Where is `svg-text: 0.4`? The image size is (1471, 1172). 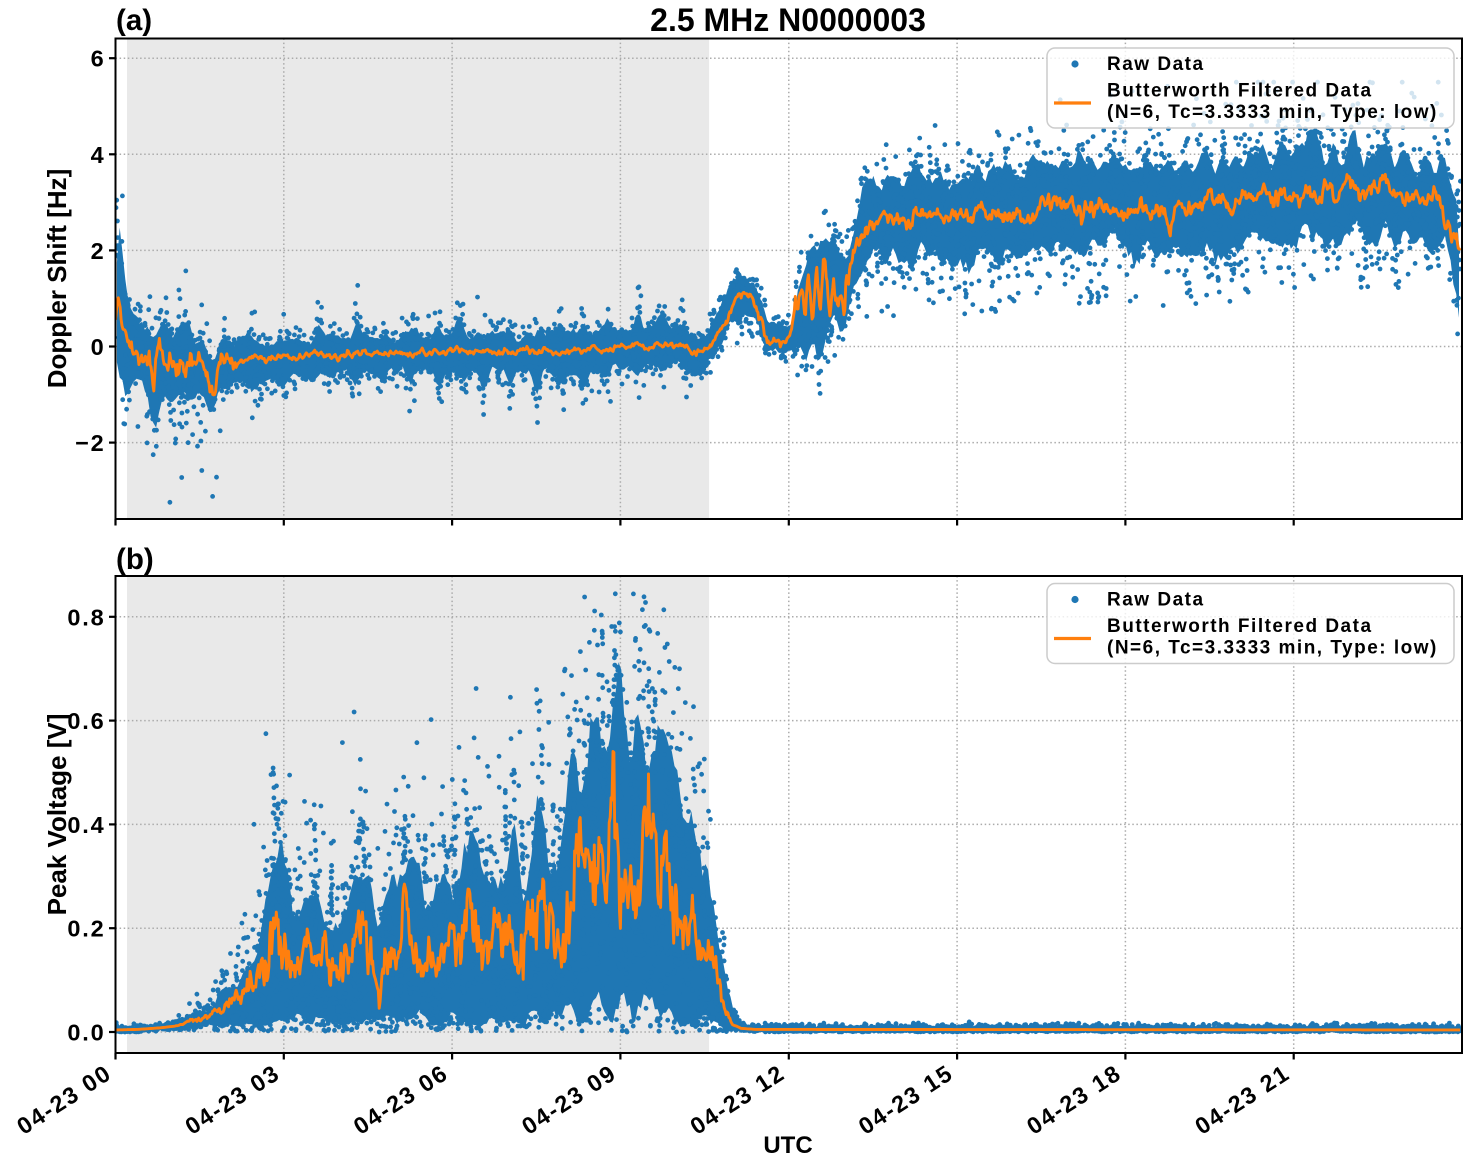
svg-text: 0.4 is located at coordinates (86, 825).